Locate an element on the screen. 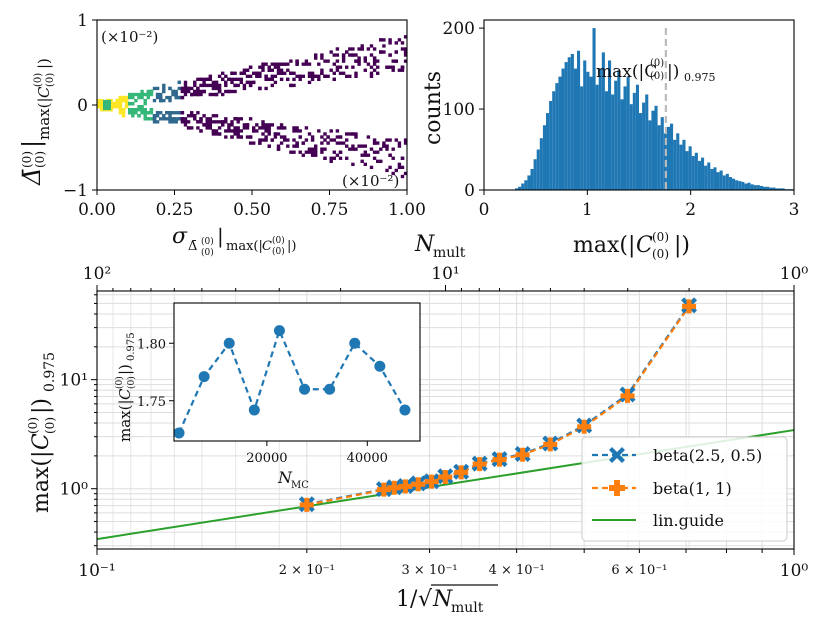  svg-text: max(| is located at coordinates (125, 420).